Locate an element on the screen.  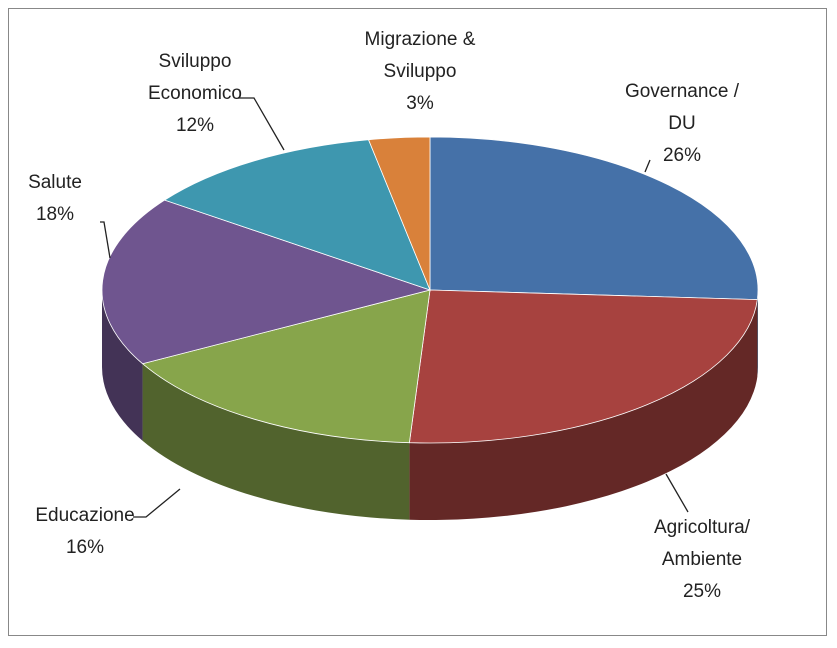
slice-value-label: 18% is located at coordinates (55, 214).